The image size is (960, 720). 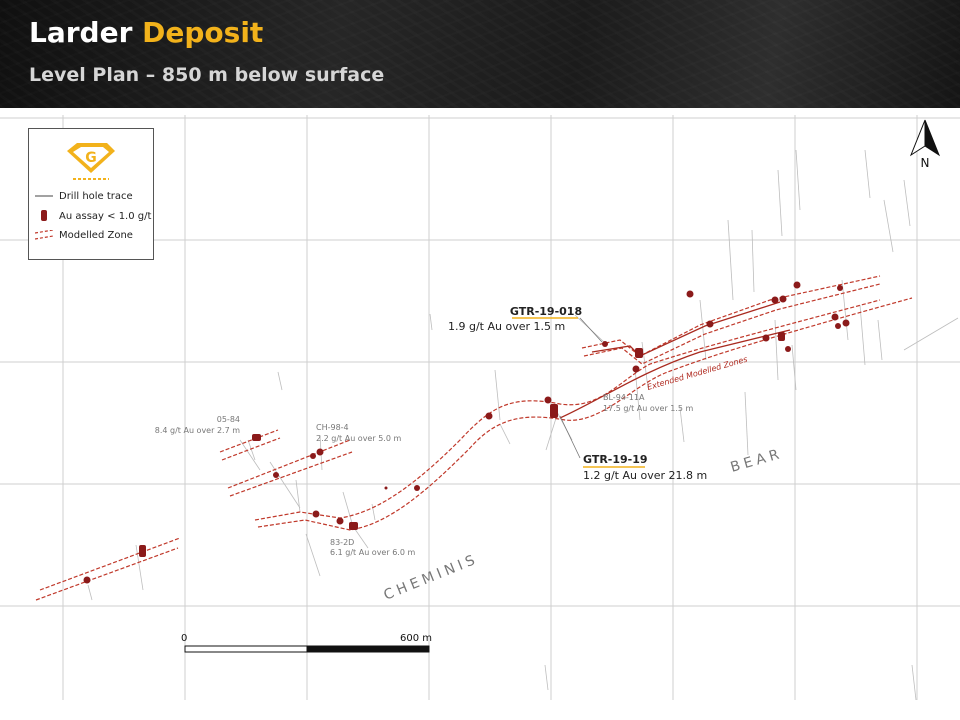 What do you see at coordinates (105, 216) in the screenshot?
I see `legend-label-au-assay: Au assay < 1.0 g/t` at bounding box center [105, 216].